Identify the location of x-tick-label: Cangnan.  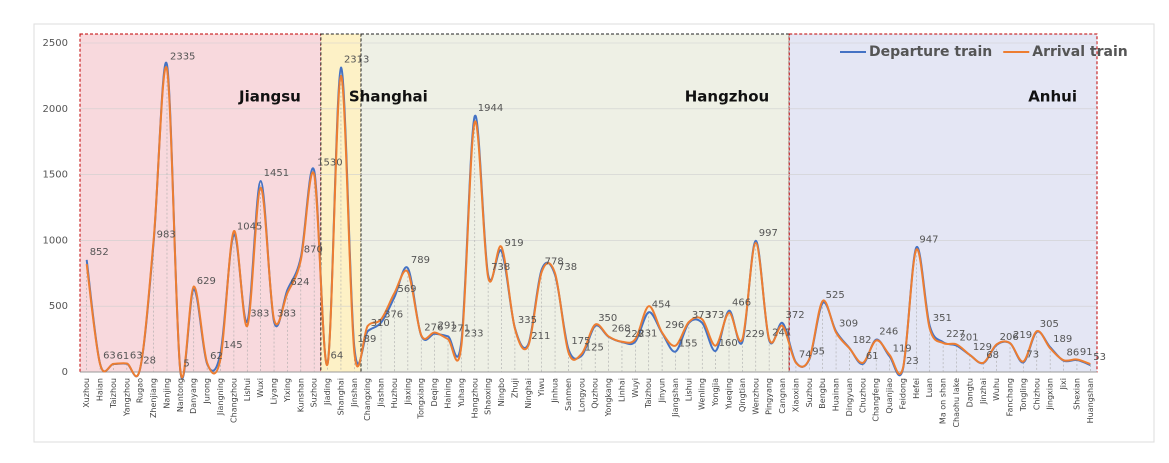
(782, 396).